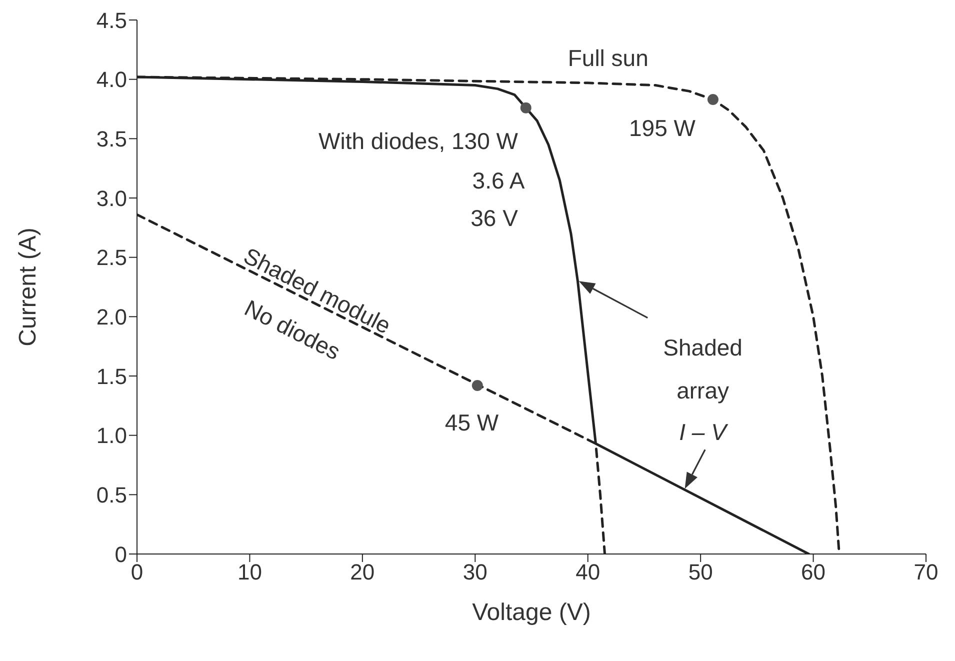 The image size is (955, 661). What do you see at coordinates (111, 257) in the screenshot?
I see `y-tick-label: 2.5` at bounding box center [111, 257].